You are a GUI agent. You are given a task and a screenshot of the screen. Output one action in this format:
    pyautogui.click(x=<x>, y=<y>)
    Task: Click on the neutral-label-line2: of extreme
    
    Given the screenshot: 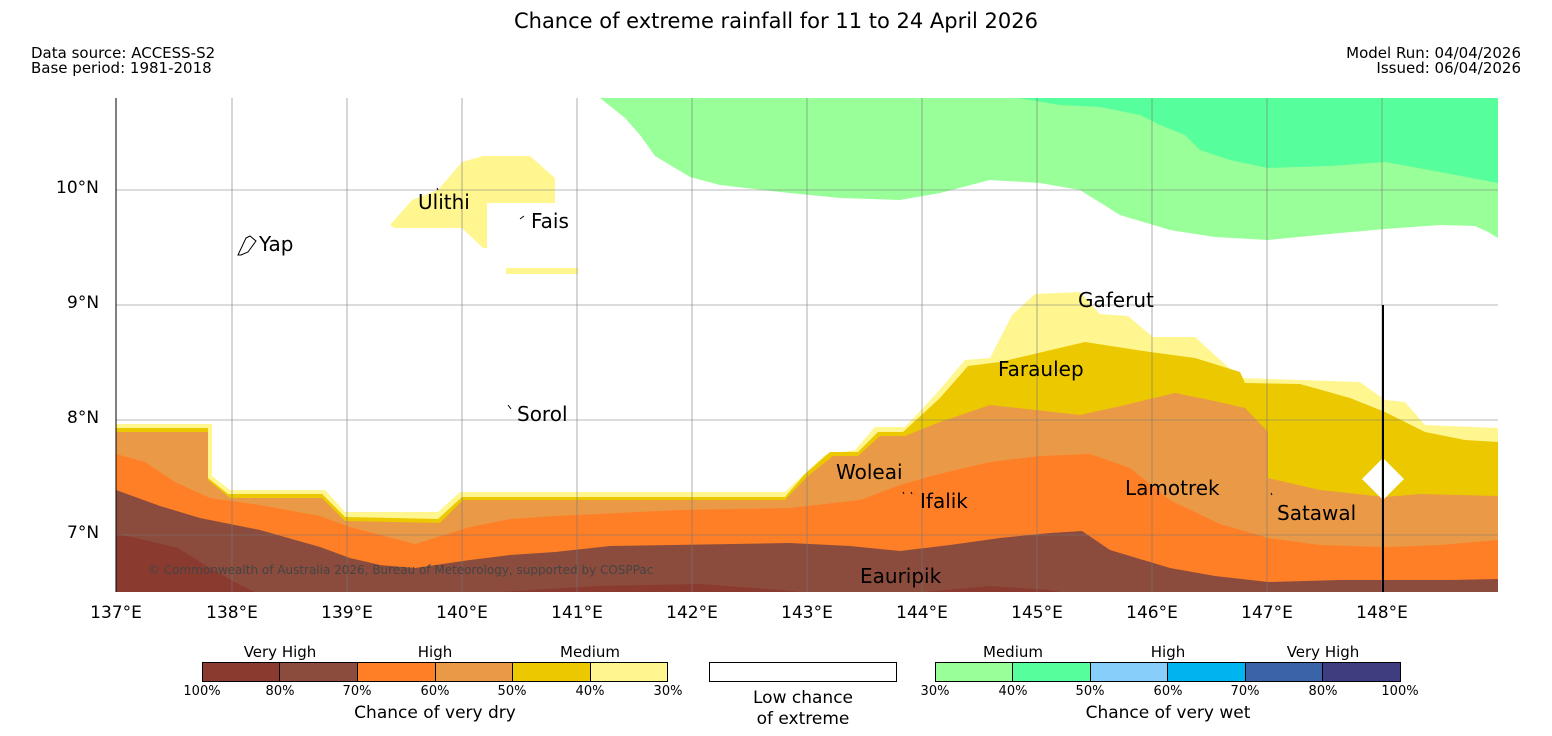 What is the action you would take?
    pyautogui.click(x=803, y=719)
    